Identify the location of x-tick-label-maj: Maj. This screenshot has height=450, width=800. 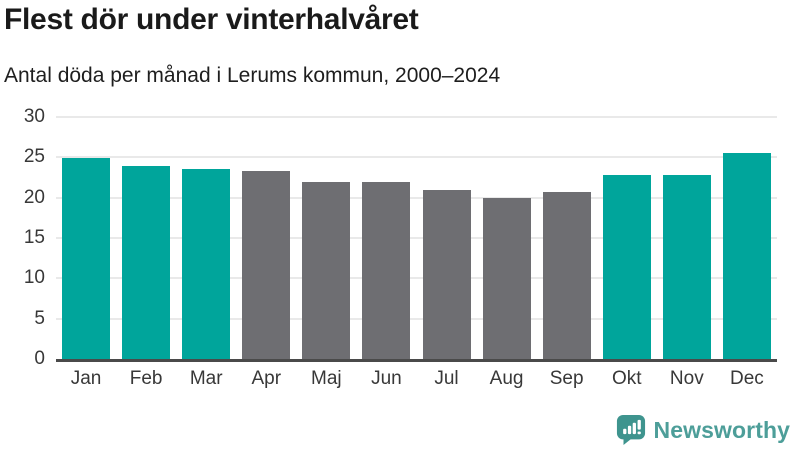
(326, 378).